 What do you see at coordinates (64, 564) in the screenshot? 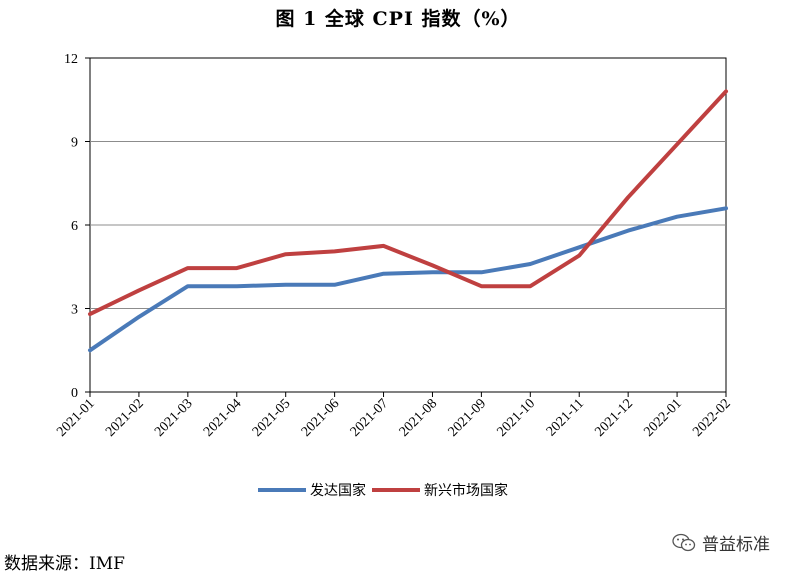
I see `source-note: 数据来源：IMF` at bounding box center [64, 564].